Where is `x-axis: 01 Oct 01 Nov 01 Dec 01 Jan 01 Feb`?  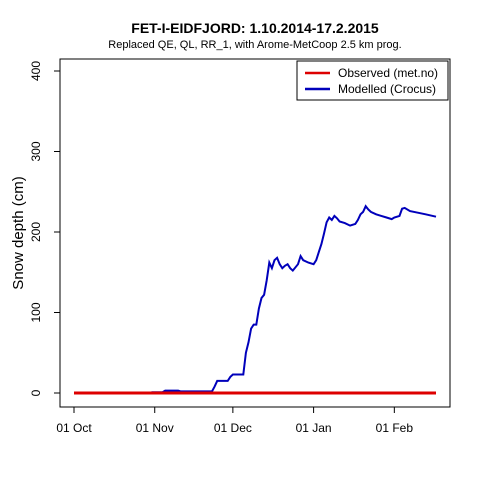
x-axis: 01 Oct 01 Nov 01 Dec 01 Jan 01 Feb is located at coordinates (235, 420).